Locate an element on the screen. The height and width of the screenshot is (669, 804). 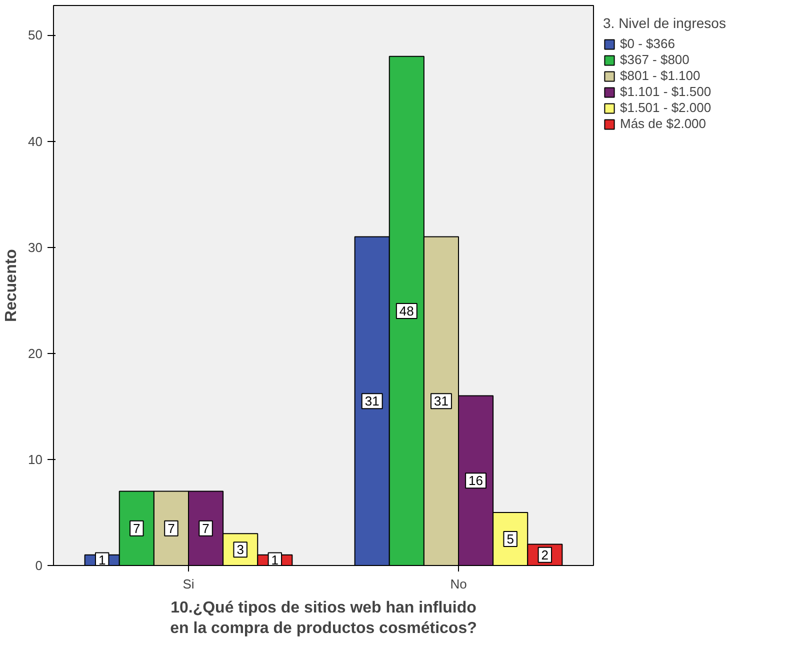
y-tick-label: 20 is located at coordinates (35, 353).